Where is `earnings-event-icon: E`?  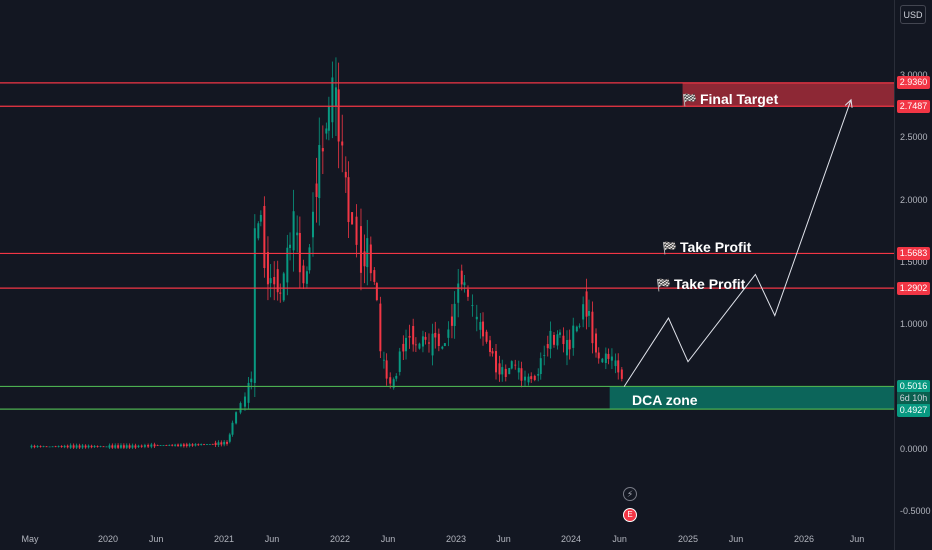 earnings-event-icon: E is located at coordinates (630, 515).